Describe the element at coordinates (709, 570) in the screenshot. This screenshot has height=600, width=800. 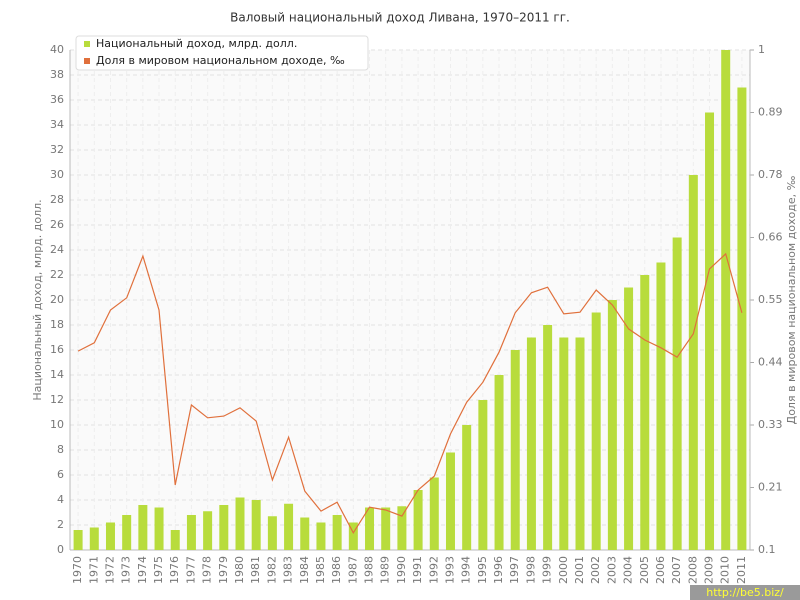
I see `x-tick-label: 2009` at that location.